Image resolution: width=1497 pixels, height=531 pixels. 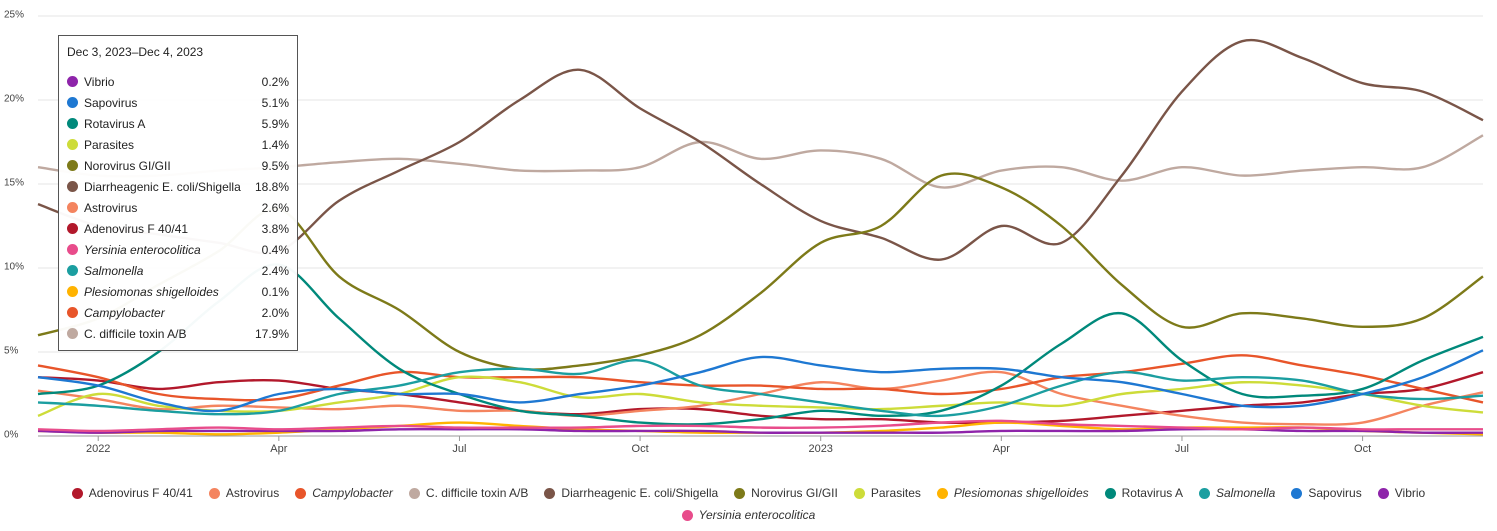 I want to click on tooltip-title: Dec 3, 2023–Dec 4, 2023, so click(x=135, y=52).